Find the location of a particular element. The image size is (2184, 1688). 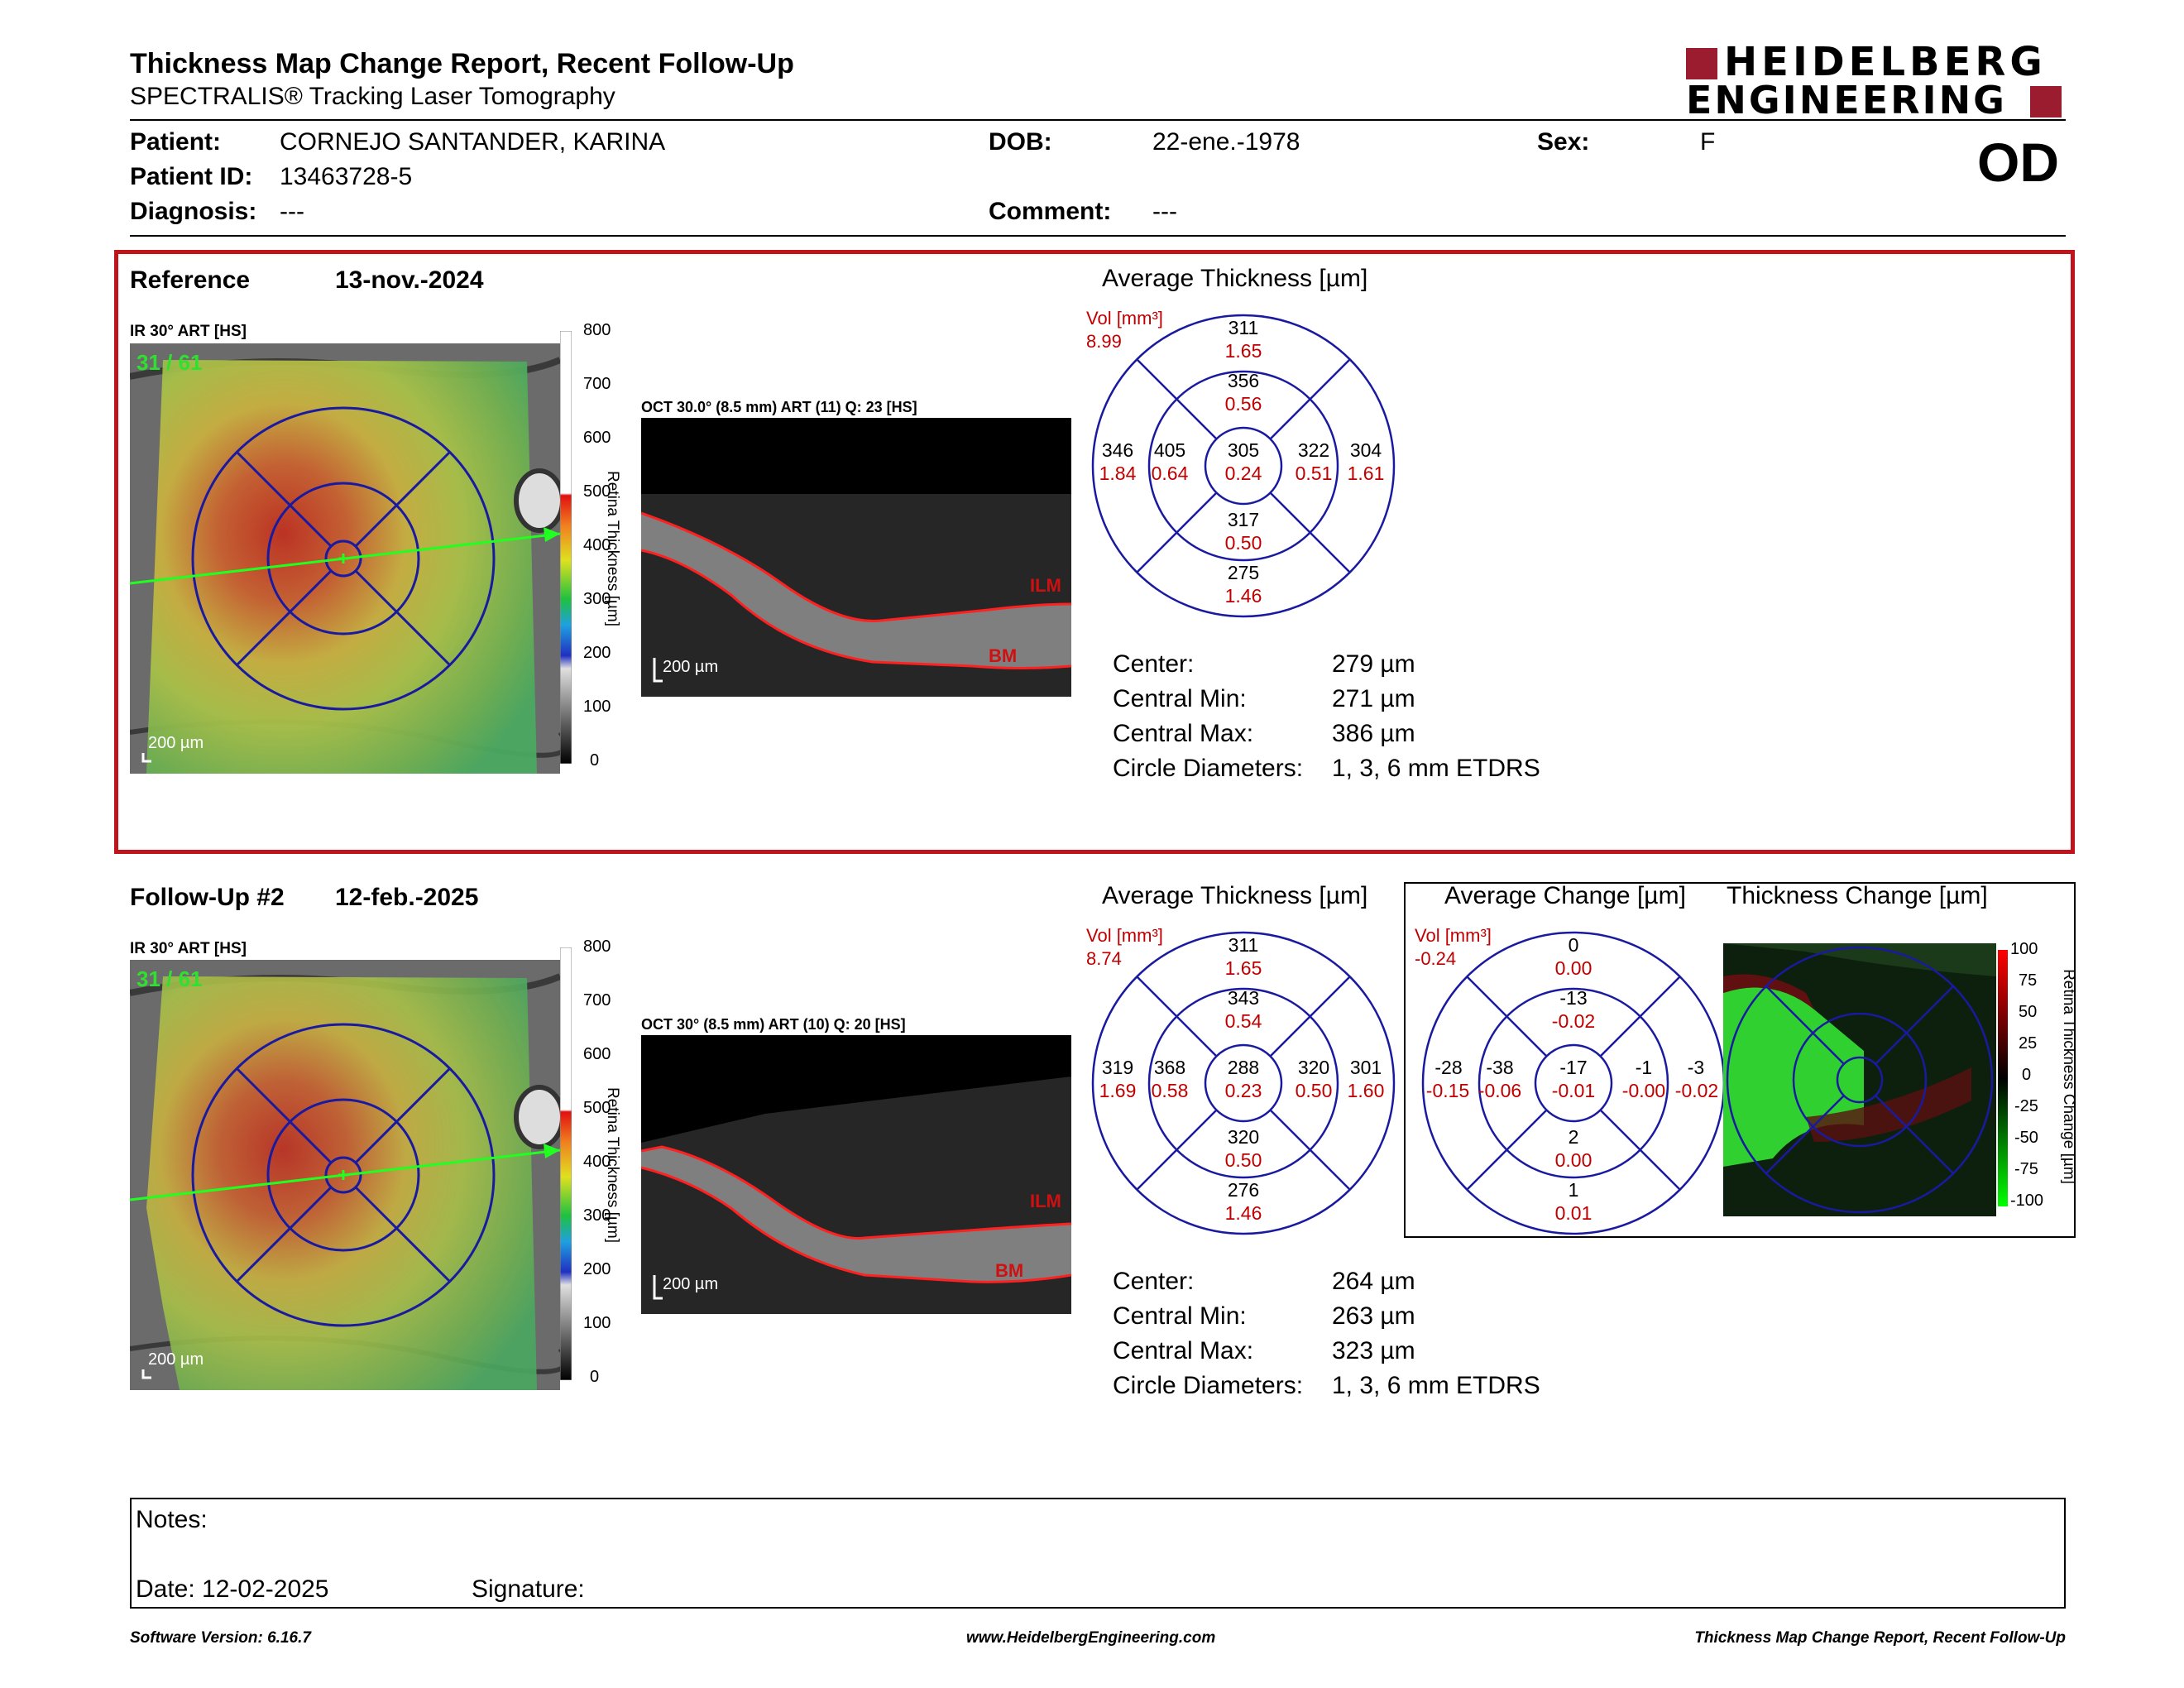

footer-website: www.HeidelbergEngineering.com is located at coordinates (1091, 1638).